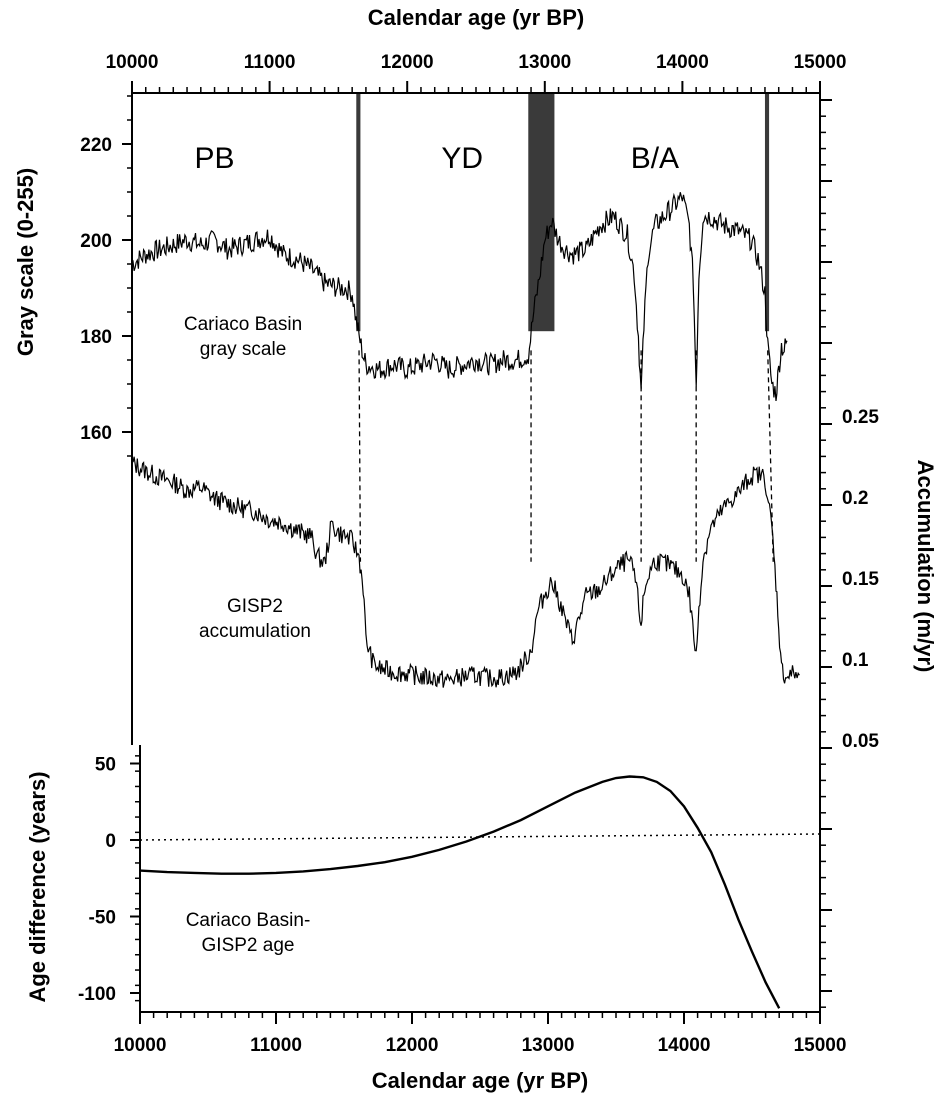 This screenshot has height=1097, width=943. What do you see at coordinates (97, 994) in the screenshot?
I see `diff-tick-label: -100` at bounding box center [97, 994].